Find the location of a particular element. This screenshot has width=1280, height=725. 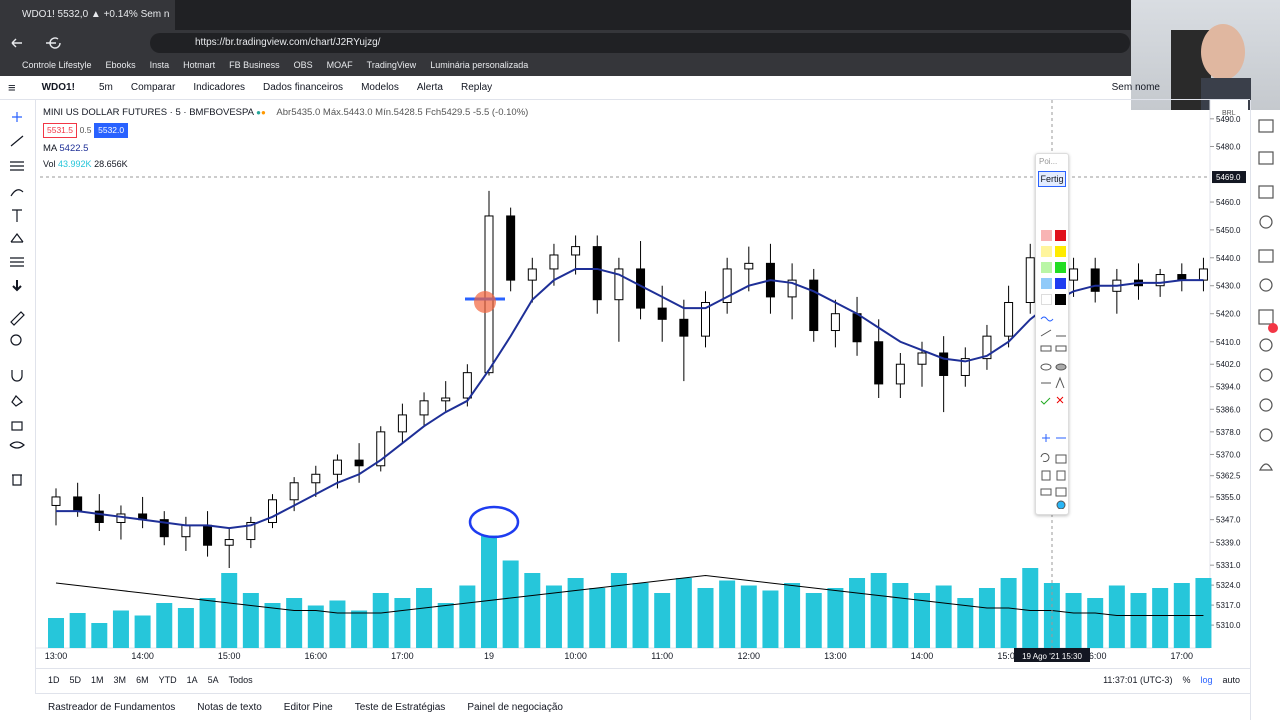

bottom-tab: Notas de texto is located at coordinates (229, 707).